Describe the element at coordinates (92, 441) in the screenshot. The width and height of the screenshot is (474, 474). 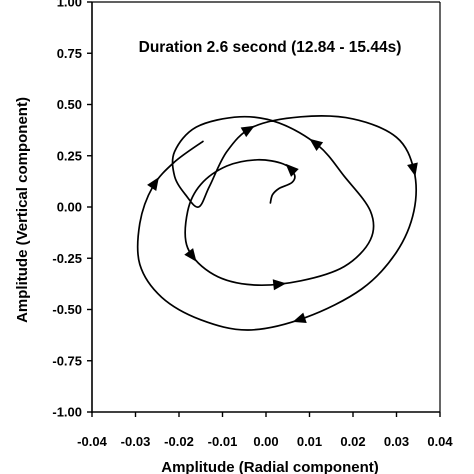
I see `x-tick-label: -0.04` at that location.